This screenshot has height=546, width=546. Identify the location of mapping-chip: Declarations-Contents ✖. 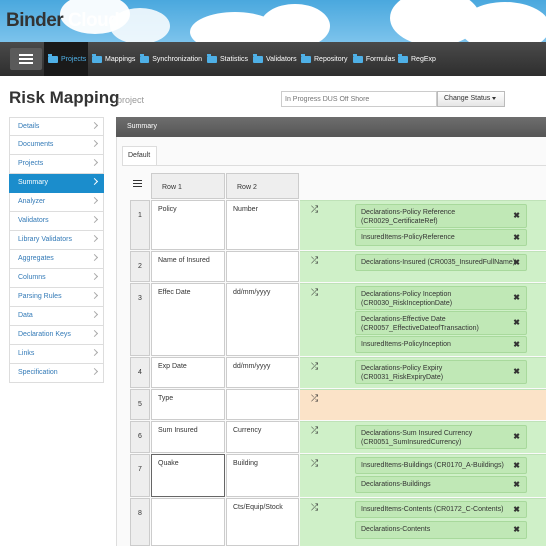
(441, 530).